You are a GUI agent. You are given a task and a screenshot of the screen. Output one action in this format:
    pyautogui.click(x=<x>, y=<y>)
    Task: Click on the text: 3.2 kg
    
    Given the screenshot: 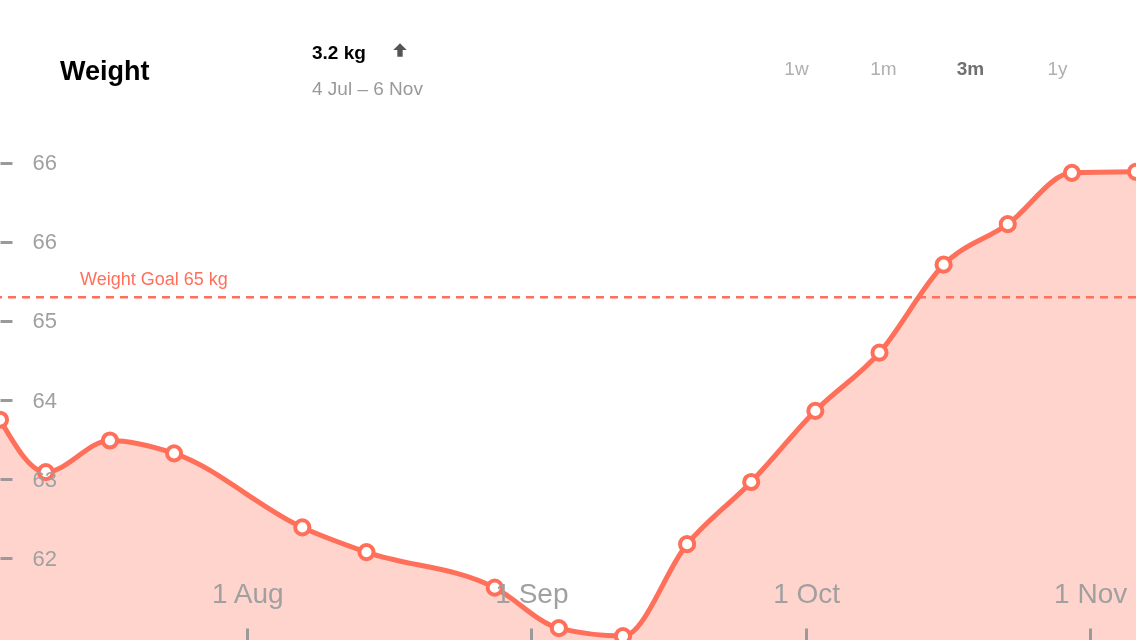 What is the action you would take?
    pyautogui.click(x=339, y=52)
    